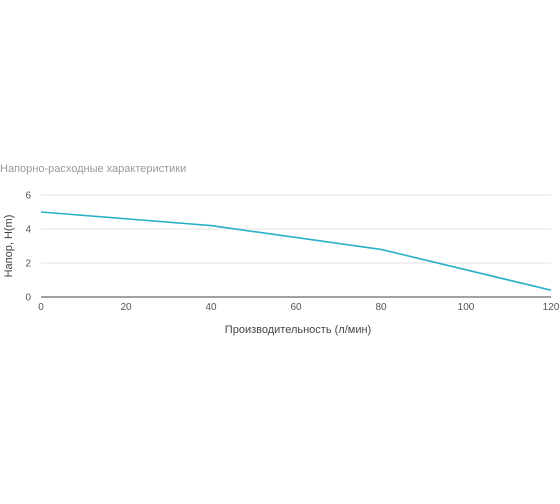  What do you see at coordinates (126, 307) in the screenshot?
I see `x-tick-label: 20` at bounding box center [126, 307].